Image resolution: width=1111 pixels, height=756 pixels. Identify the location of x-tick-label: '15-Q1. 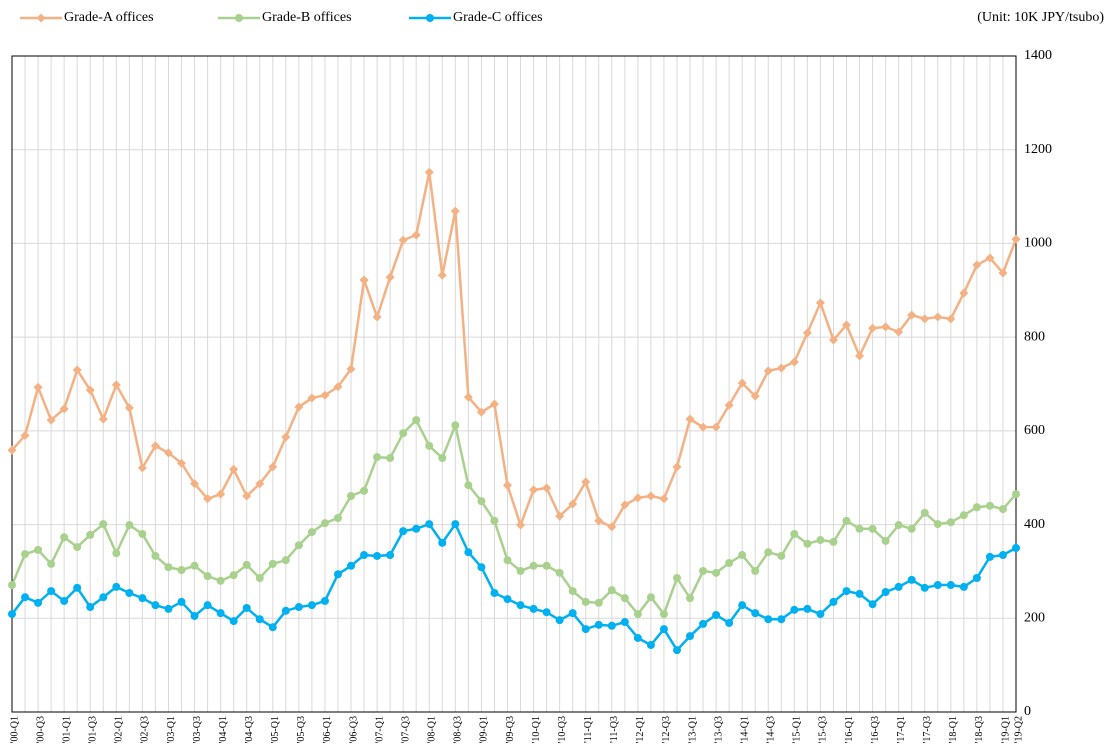
(797, 729).